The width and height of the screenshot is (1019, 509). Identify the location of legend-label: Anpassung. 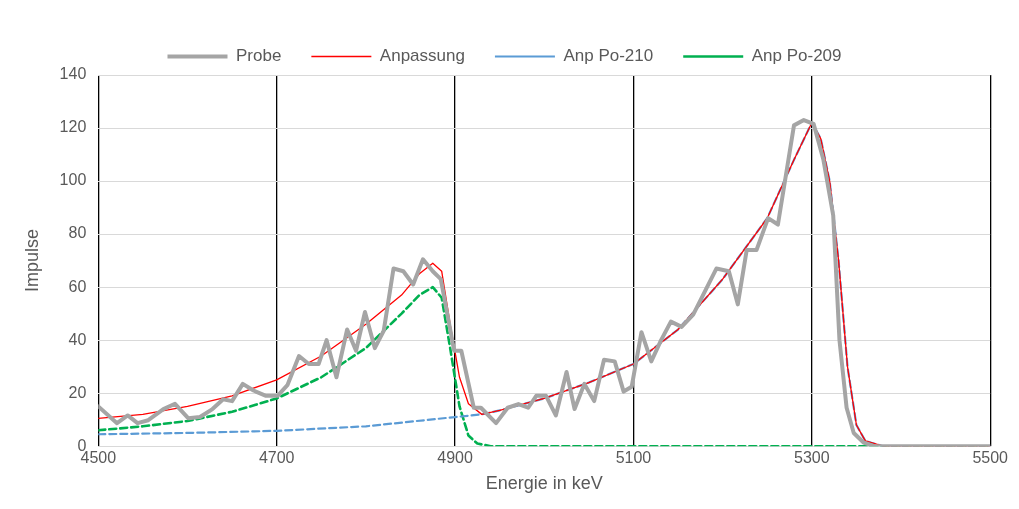
(422, 56).